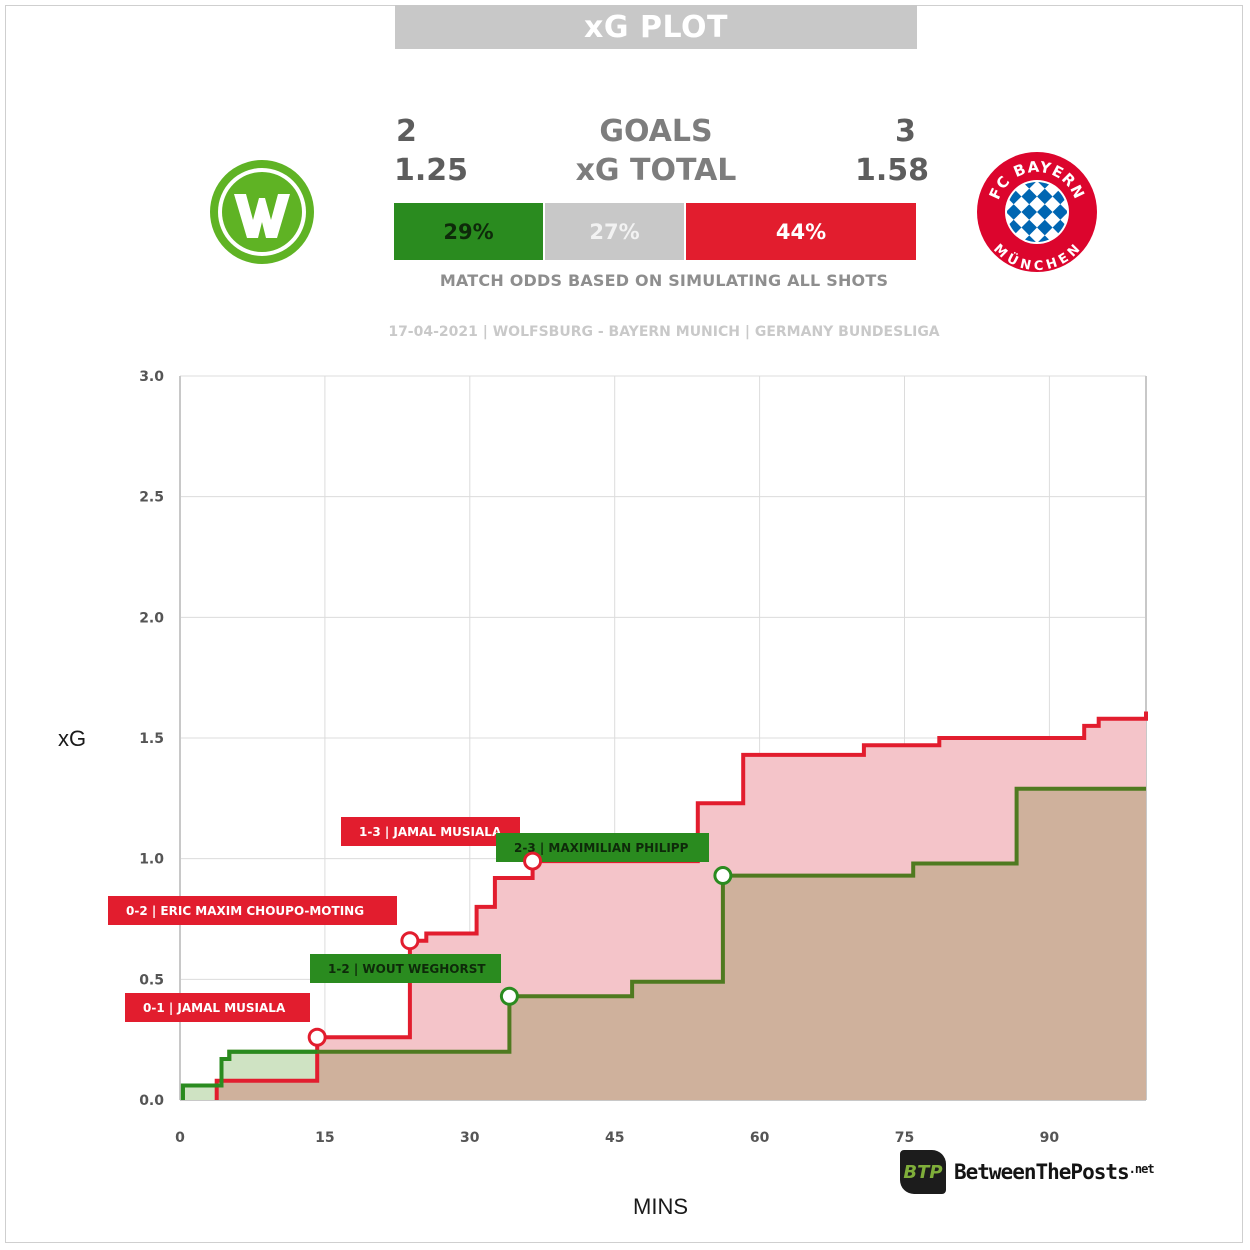  What do you see at coordinates (904, 1138) in the screenshot?
I see `x-tick-label: 75` at bounding box center [904, 1138].